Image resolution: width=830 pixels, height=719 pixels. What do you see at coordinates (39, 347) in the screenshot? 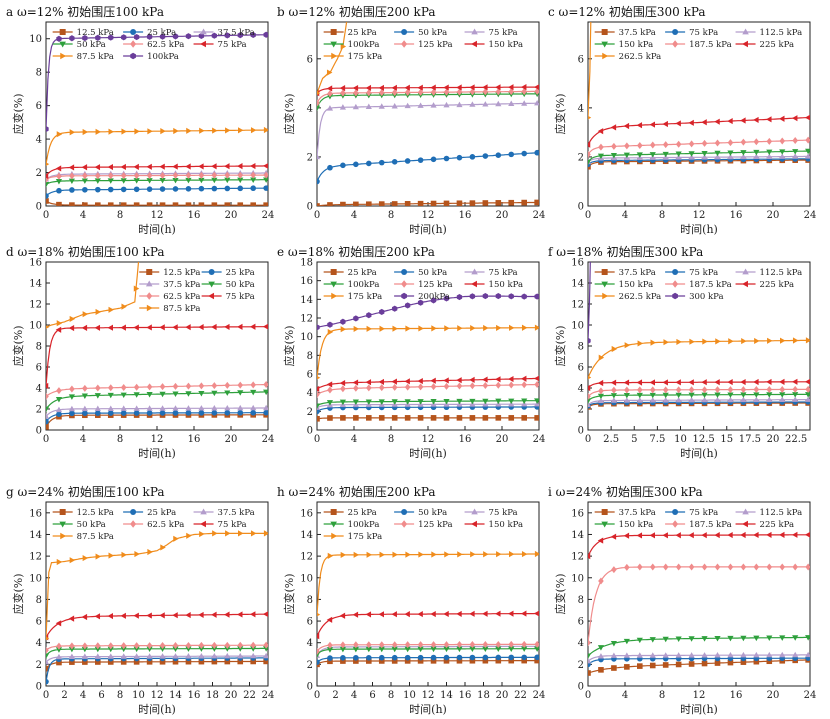
I see `y-tick-label: 8` at bounding box center [39, 347].